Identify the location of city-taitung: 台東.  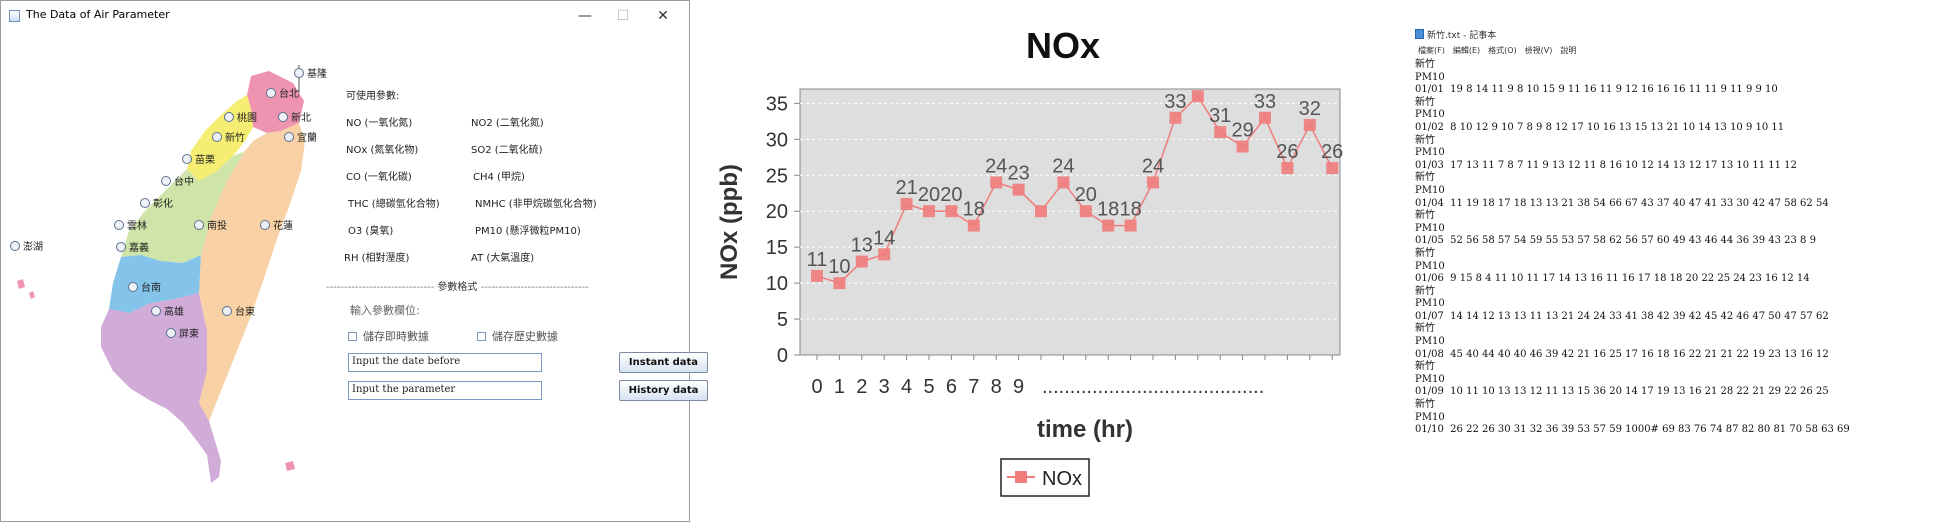
(239, 311).